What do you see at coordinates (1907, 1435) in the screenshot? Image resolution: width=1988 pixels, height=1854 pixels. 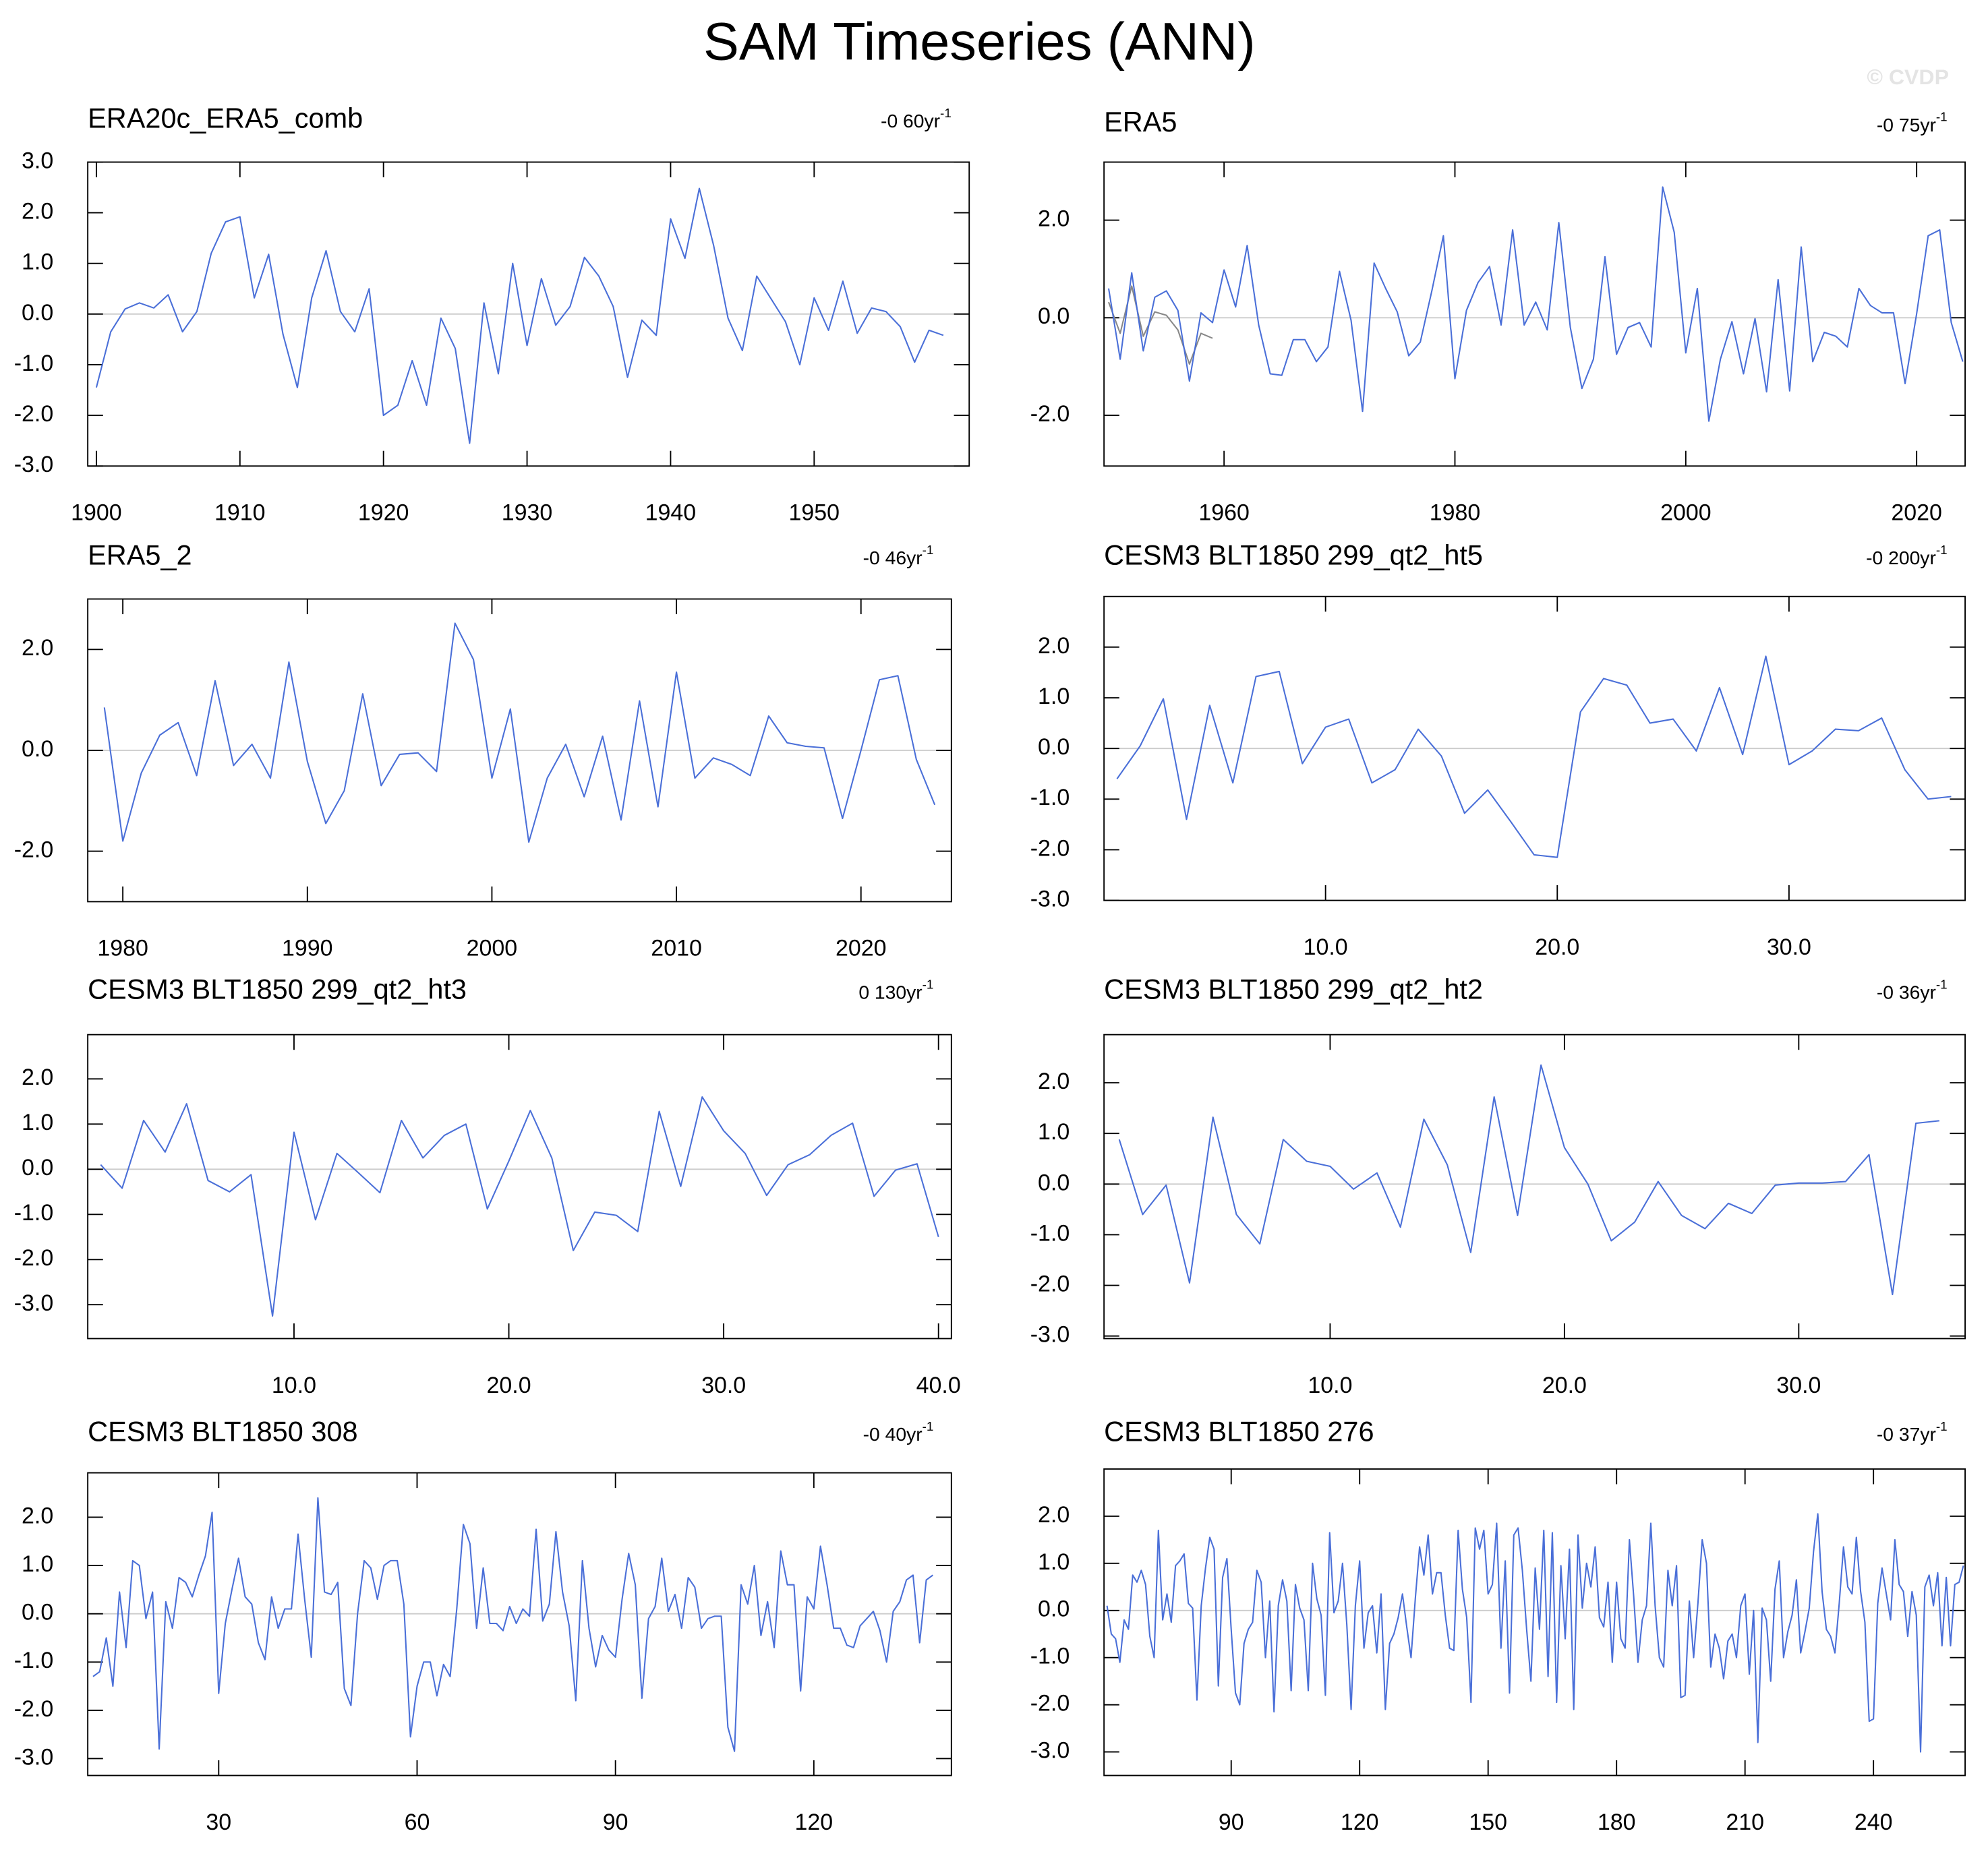 I see `trend-value: -0 37yr` at bounding box center [1907, 1435].